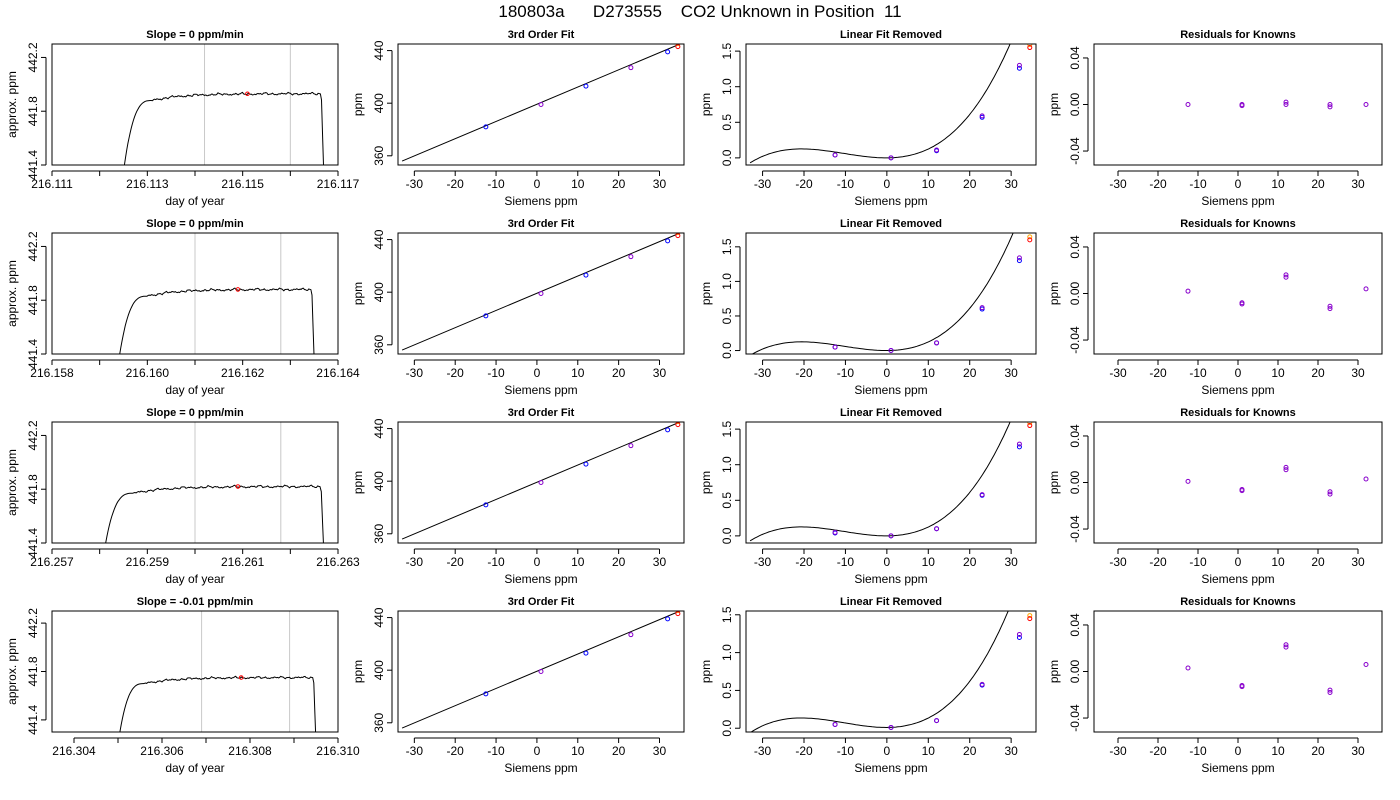  I want to click on y-tick-label: 1.5, so click(727, 428).